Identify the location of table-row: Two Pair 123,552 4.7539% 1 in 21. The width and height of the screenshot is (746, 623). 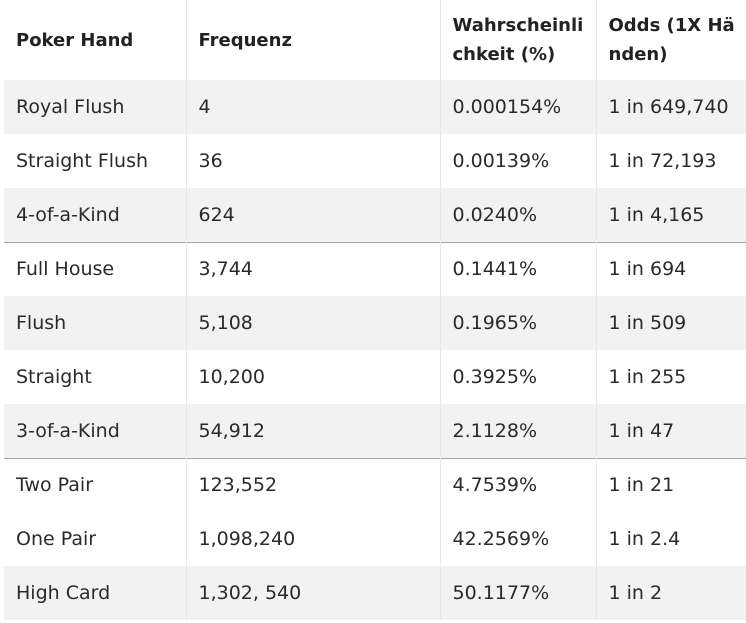
(375, 484).